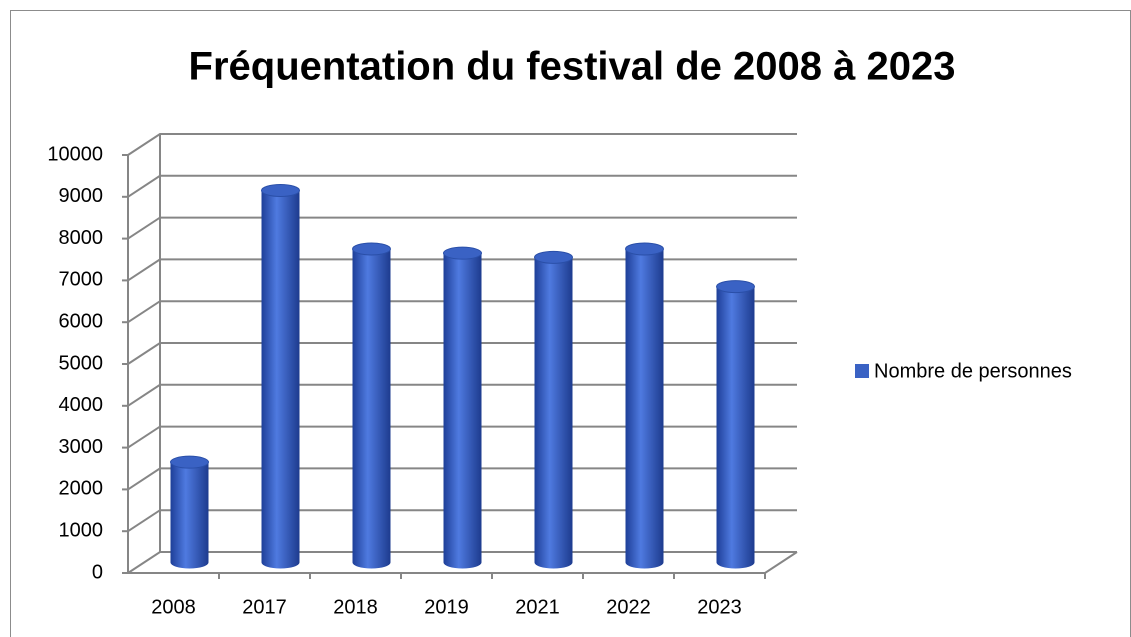  I want to click on x-tick-label: 2023, so click(719, 607).